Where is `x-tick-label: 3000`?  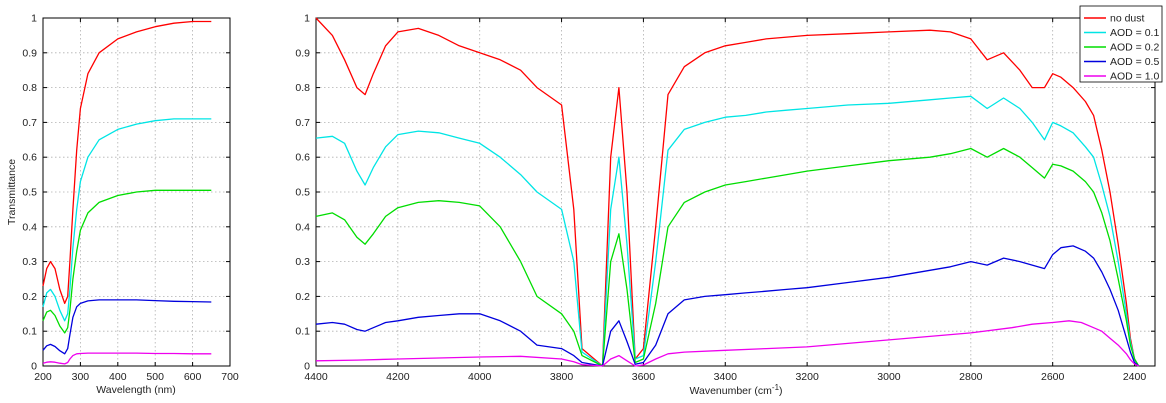 x-tick-label: 3000 is located at coordinates (889, 377).